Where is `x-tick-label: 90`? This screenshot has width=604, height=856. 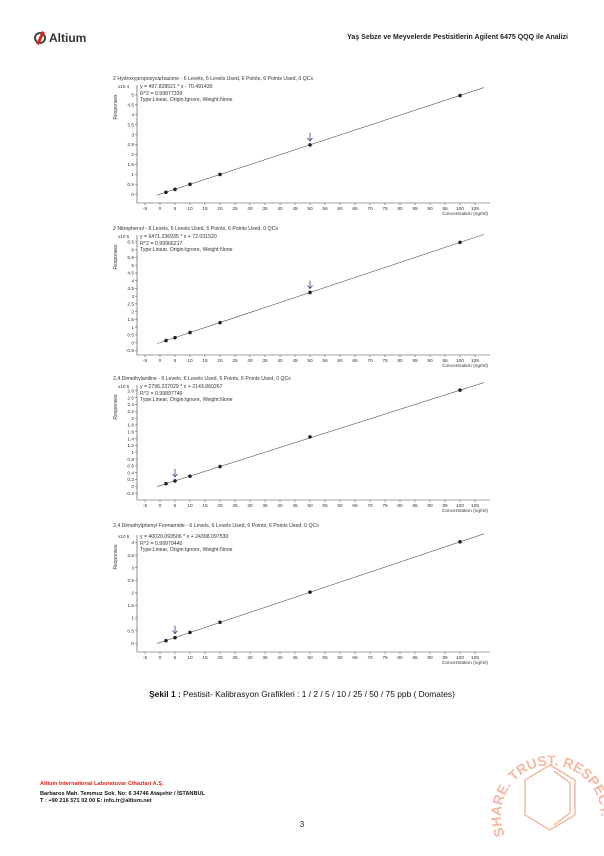 x-tick-label: 90 is located at coordinates (430, 506).